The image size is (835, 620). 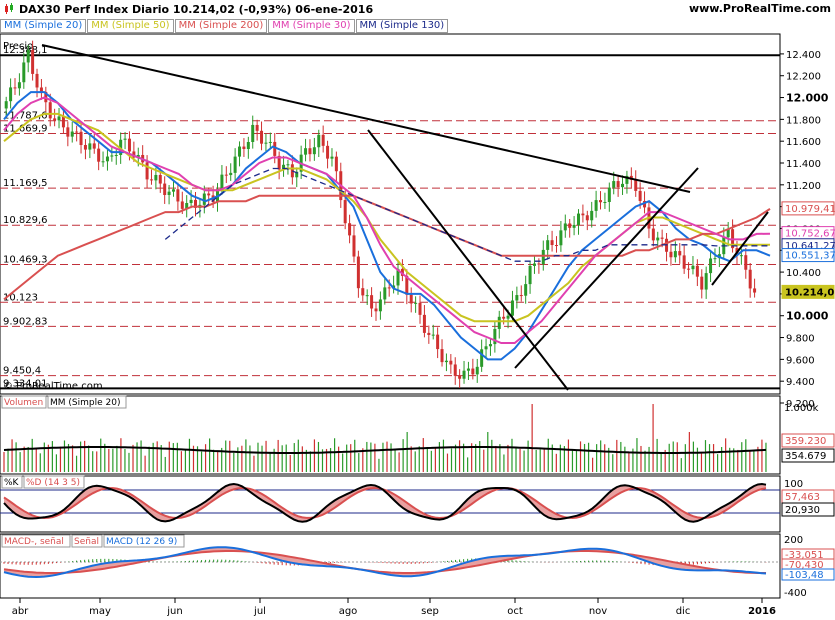 What do you see at coordinates (467, 214) in the screenshot?
I see `ma-line` at bounding box center [467, 214].